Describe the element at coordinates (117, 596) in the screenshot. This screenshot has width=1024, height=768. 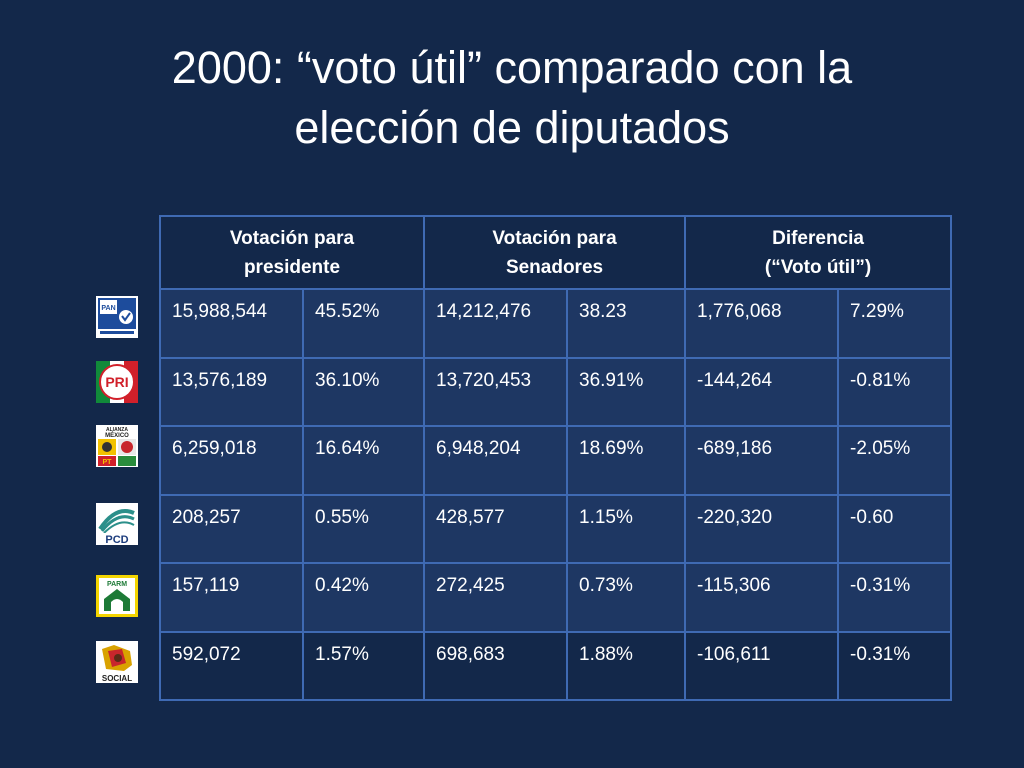
I see `parm-logo-icon: PARM` at that location.